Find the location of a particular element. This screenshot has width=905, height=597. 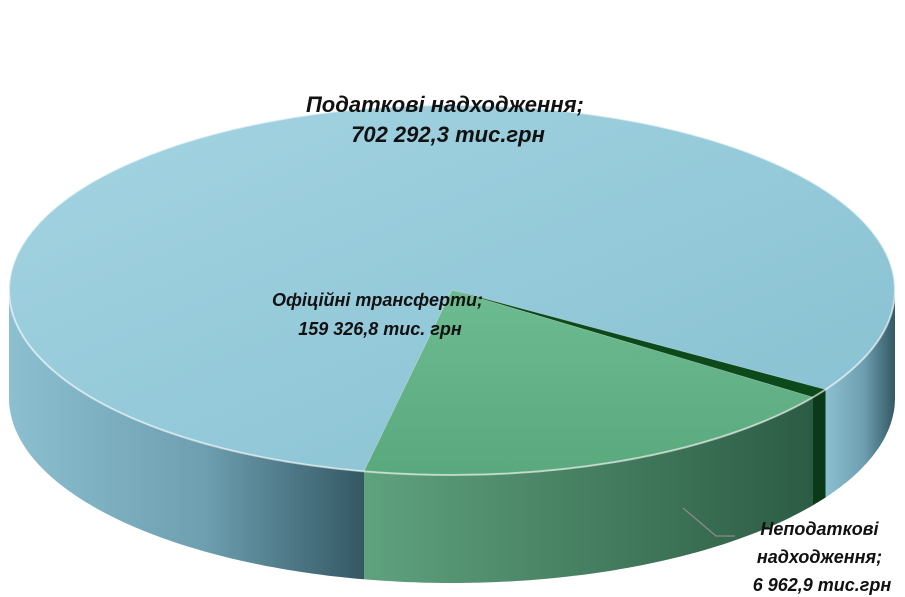

tax-label-value: 702 292,3 тис.грн is located at coordinates (448, 134).